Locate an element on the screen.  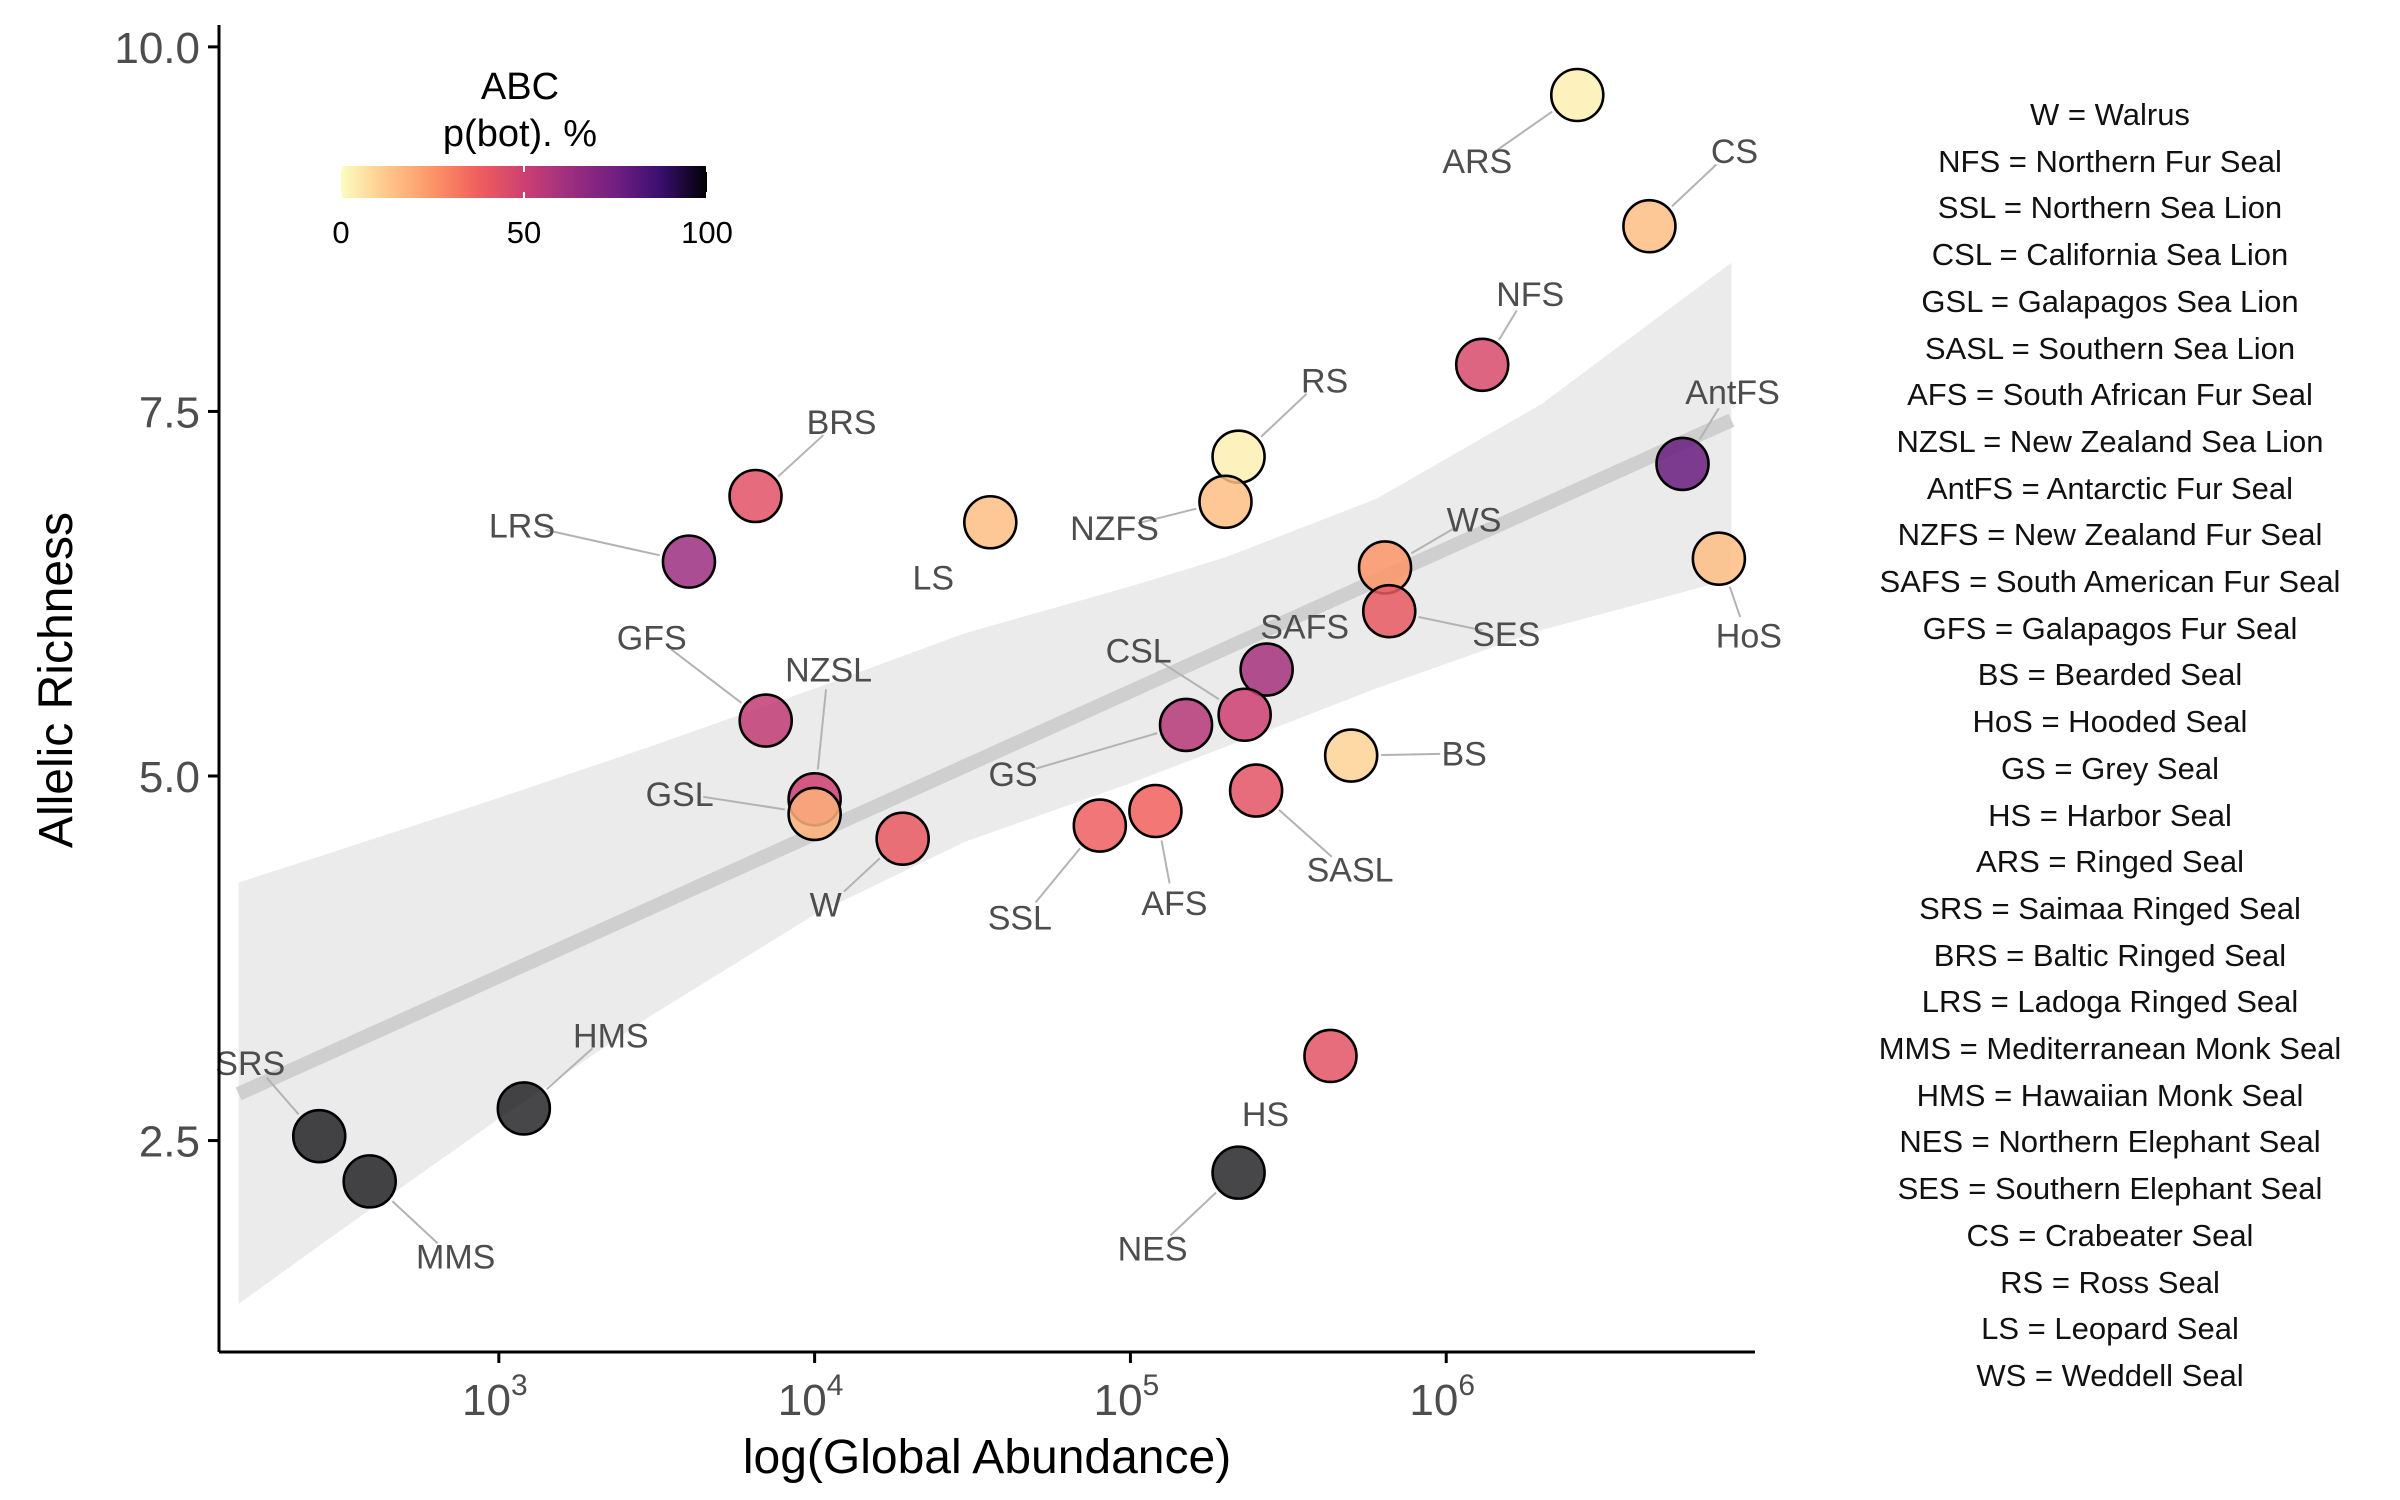
point-label: AFS is located at coordinates (1174, 904).